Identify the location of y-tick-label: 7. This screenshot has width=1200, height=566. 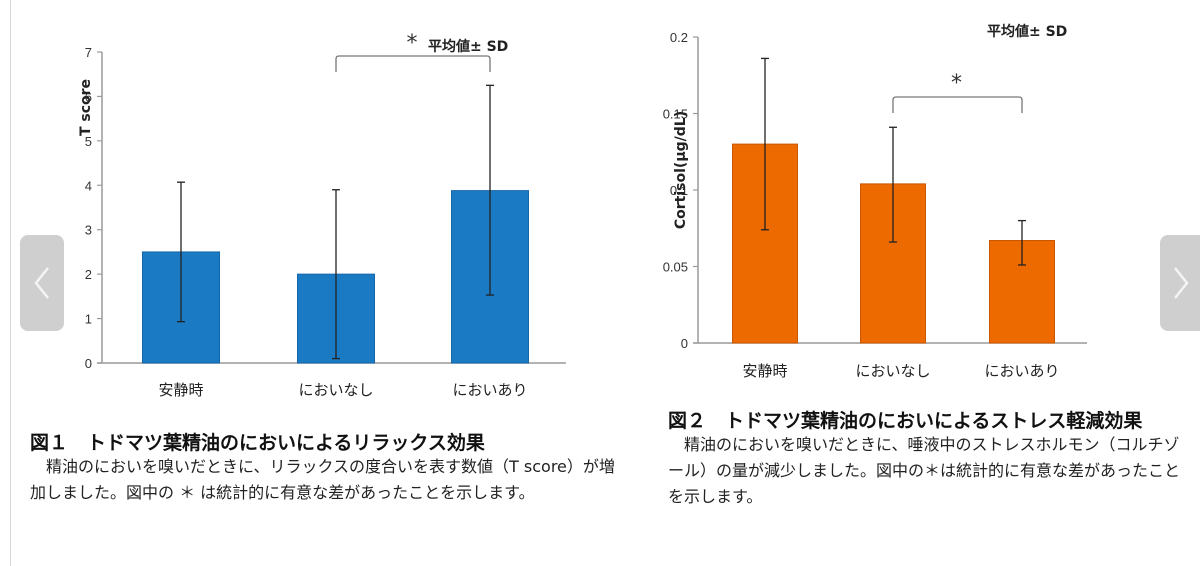
(88, 52).